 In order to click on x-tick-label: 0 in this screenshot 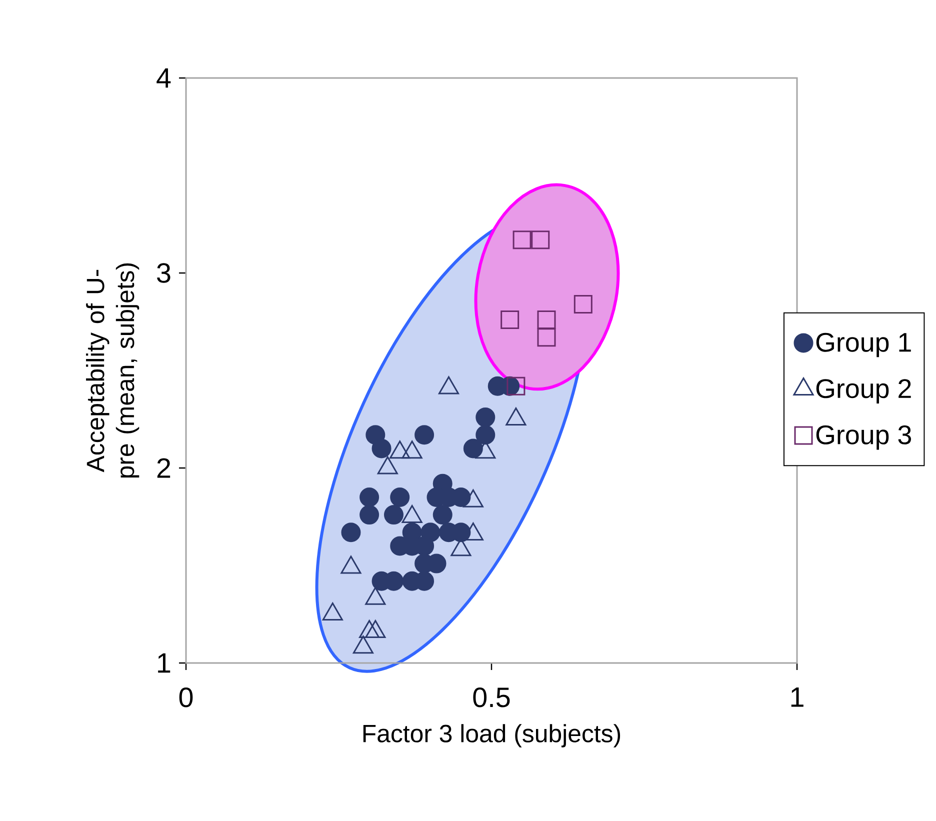, I will do `click(186, 698)`.